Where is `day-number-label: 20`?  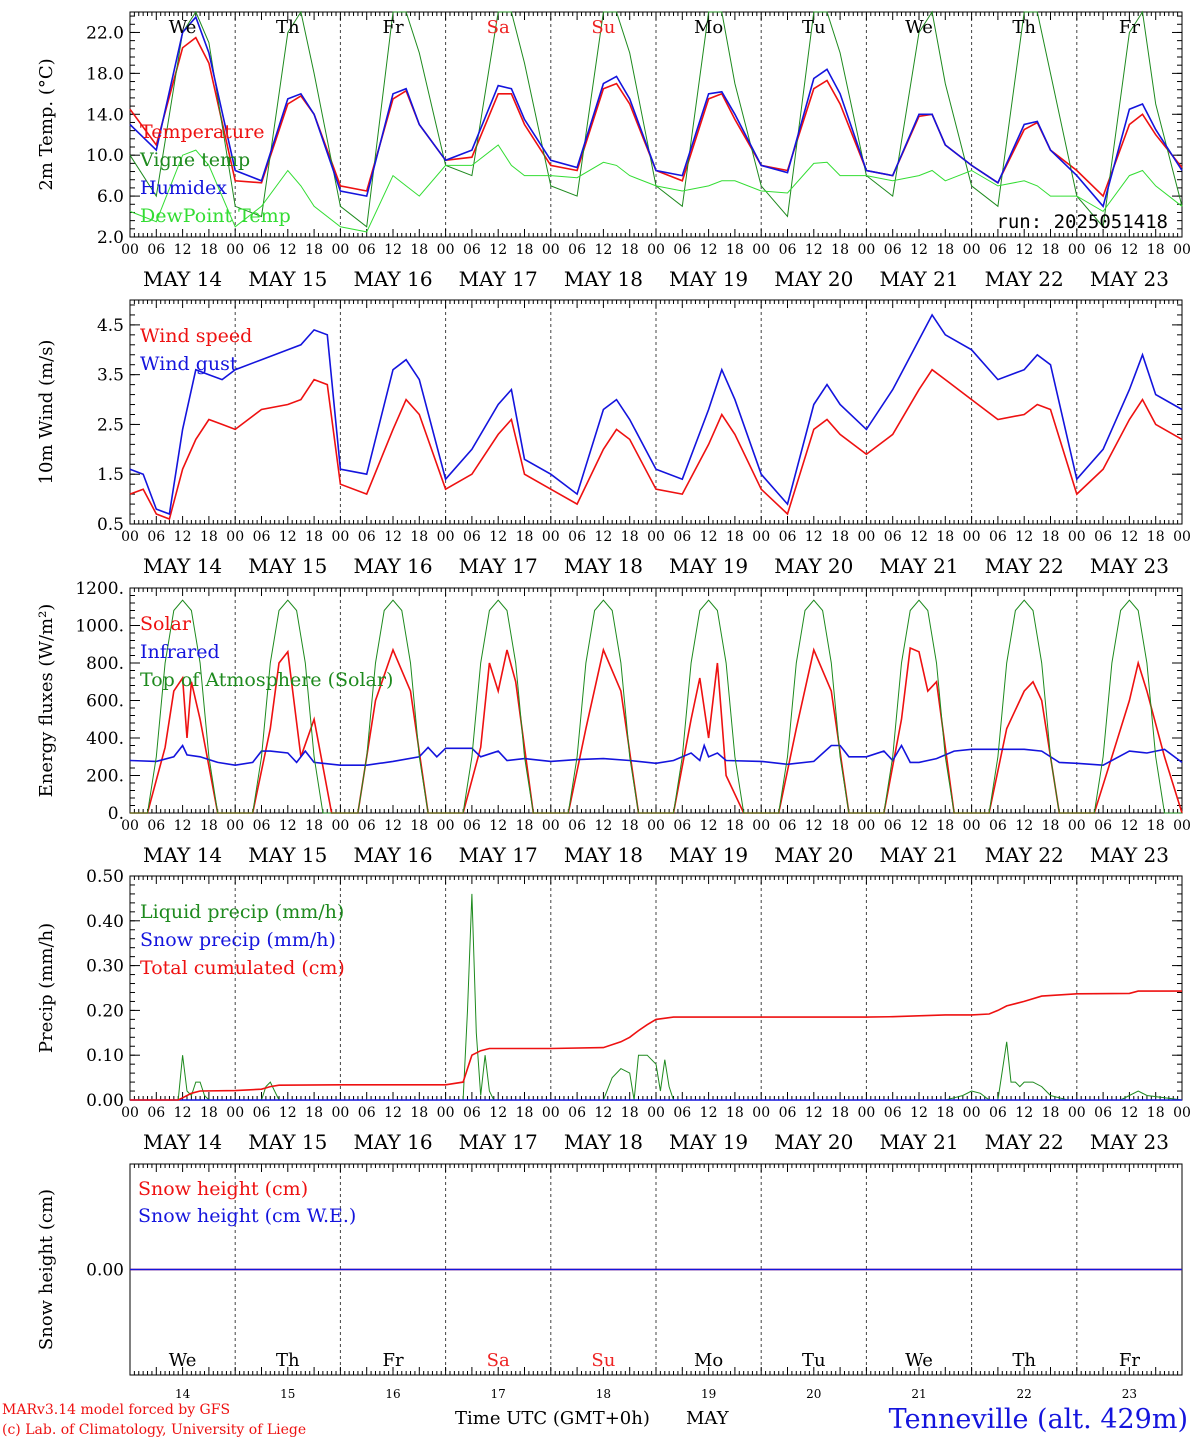 day-number-label: 20 is located at coordinates (813, 1394).